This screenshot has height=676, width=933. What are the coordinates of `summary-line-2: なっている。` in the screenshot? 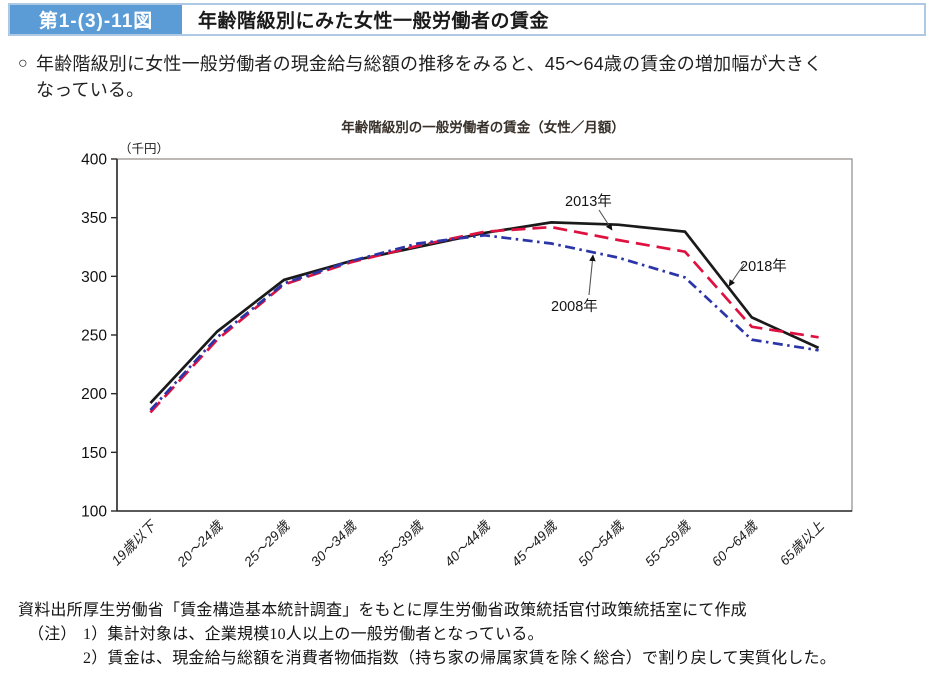 It's located at (90, 90).